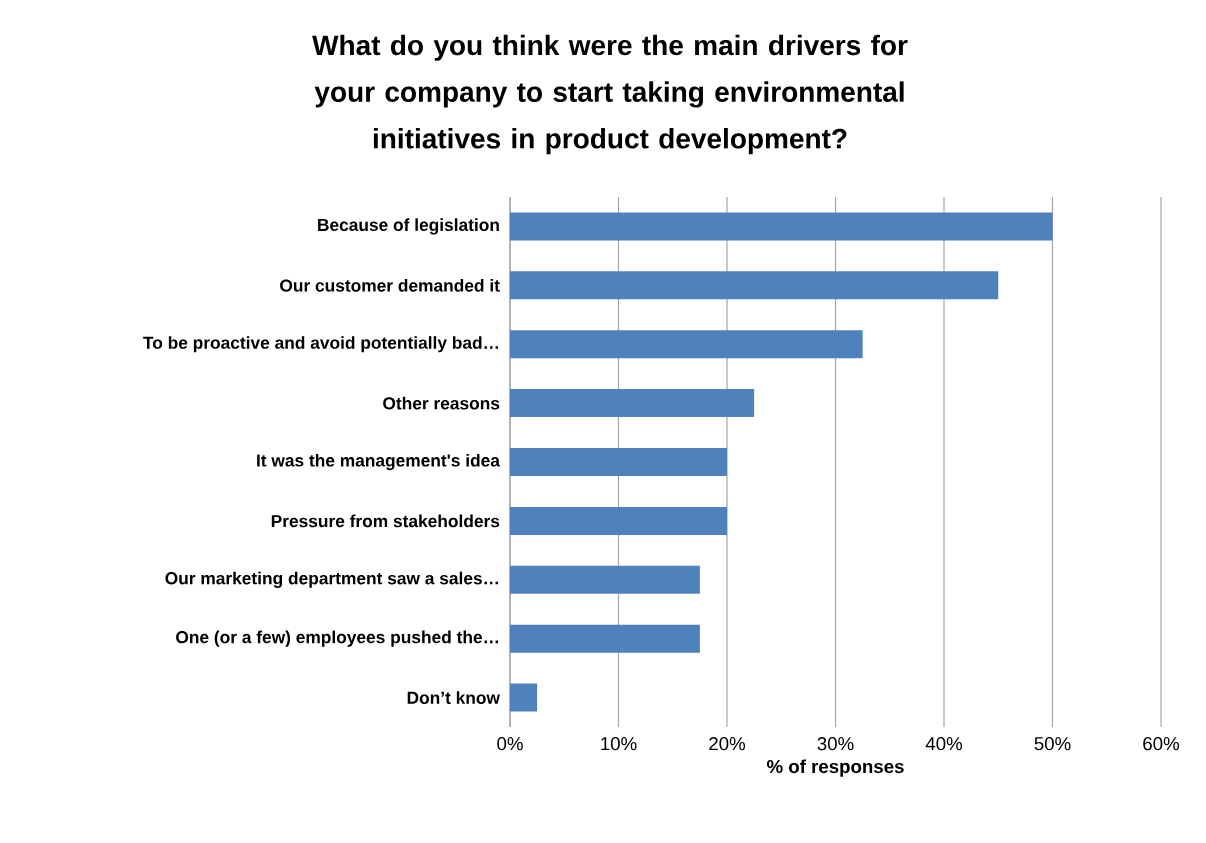 Image resolution: width=1206 pixels, height=843 pixels. Describe the element at coordinates (1161, 744) in the screenshot. I see `x-tick-label: 60%` at that location.